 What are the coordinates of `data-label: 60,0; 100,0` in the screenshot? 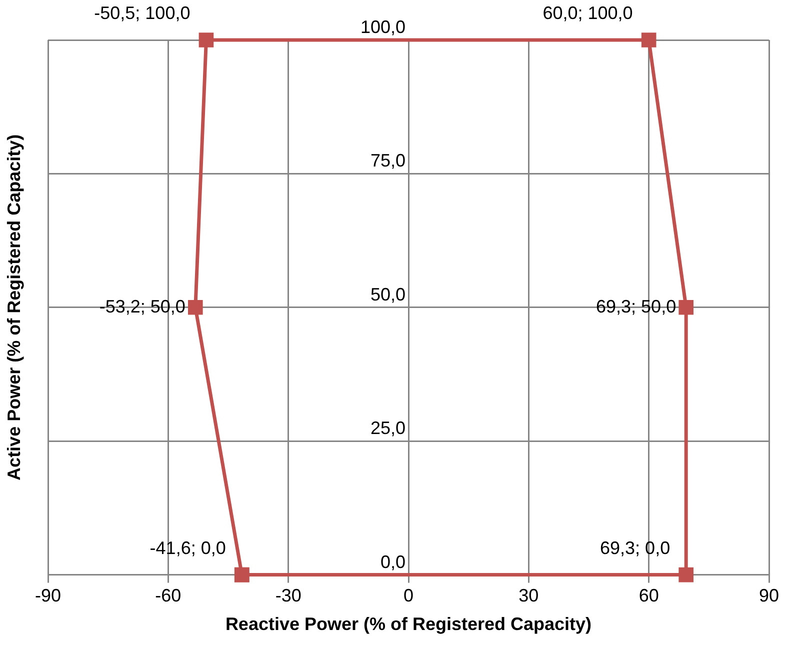 It's located at (587, 12).